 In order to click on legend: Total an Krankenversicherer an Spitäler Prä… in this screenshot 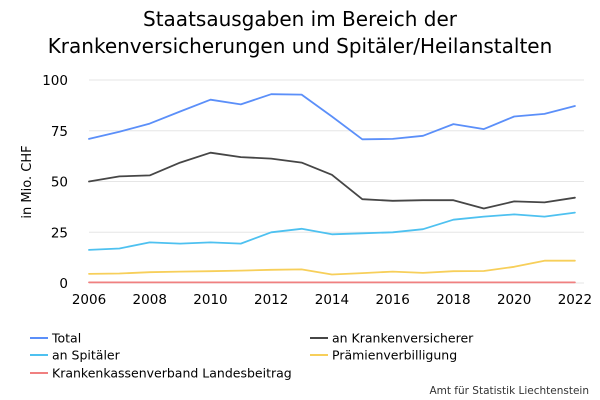, I will do `click(252, 356)`.